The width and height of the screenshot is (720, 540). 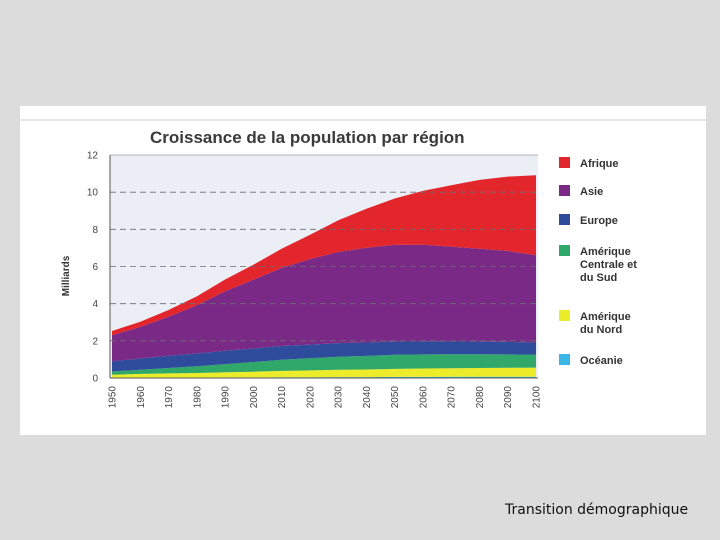 What do you see at coordinates (508, 397) in the screenshot?
I see `x-tick-2090: 2090` at bounding box center [508, 397].